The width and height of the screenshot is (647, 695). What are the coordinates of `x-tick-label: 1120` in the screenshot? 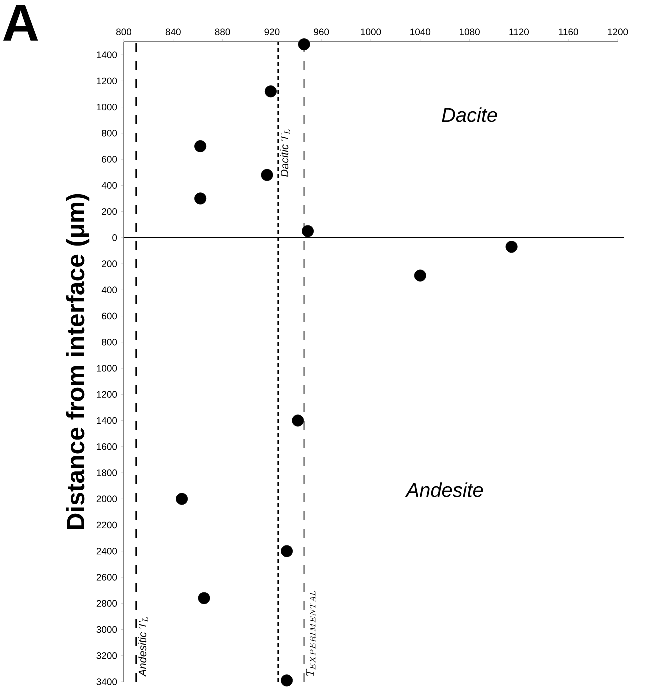 It's located at (520, 32).